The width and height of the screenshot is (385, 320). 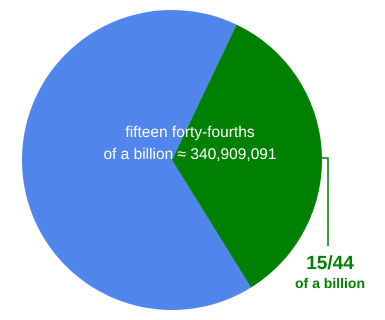 What do you see at coordinates (330, 272) in the screenshot?
I see `slice-label: 15/44 of a billion` at bounding box center [330, 272].